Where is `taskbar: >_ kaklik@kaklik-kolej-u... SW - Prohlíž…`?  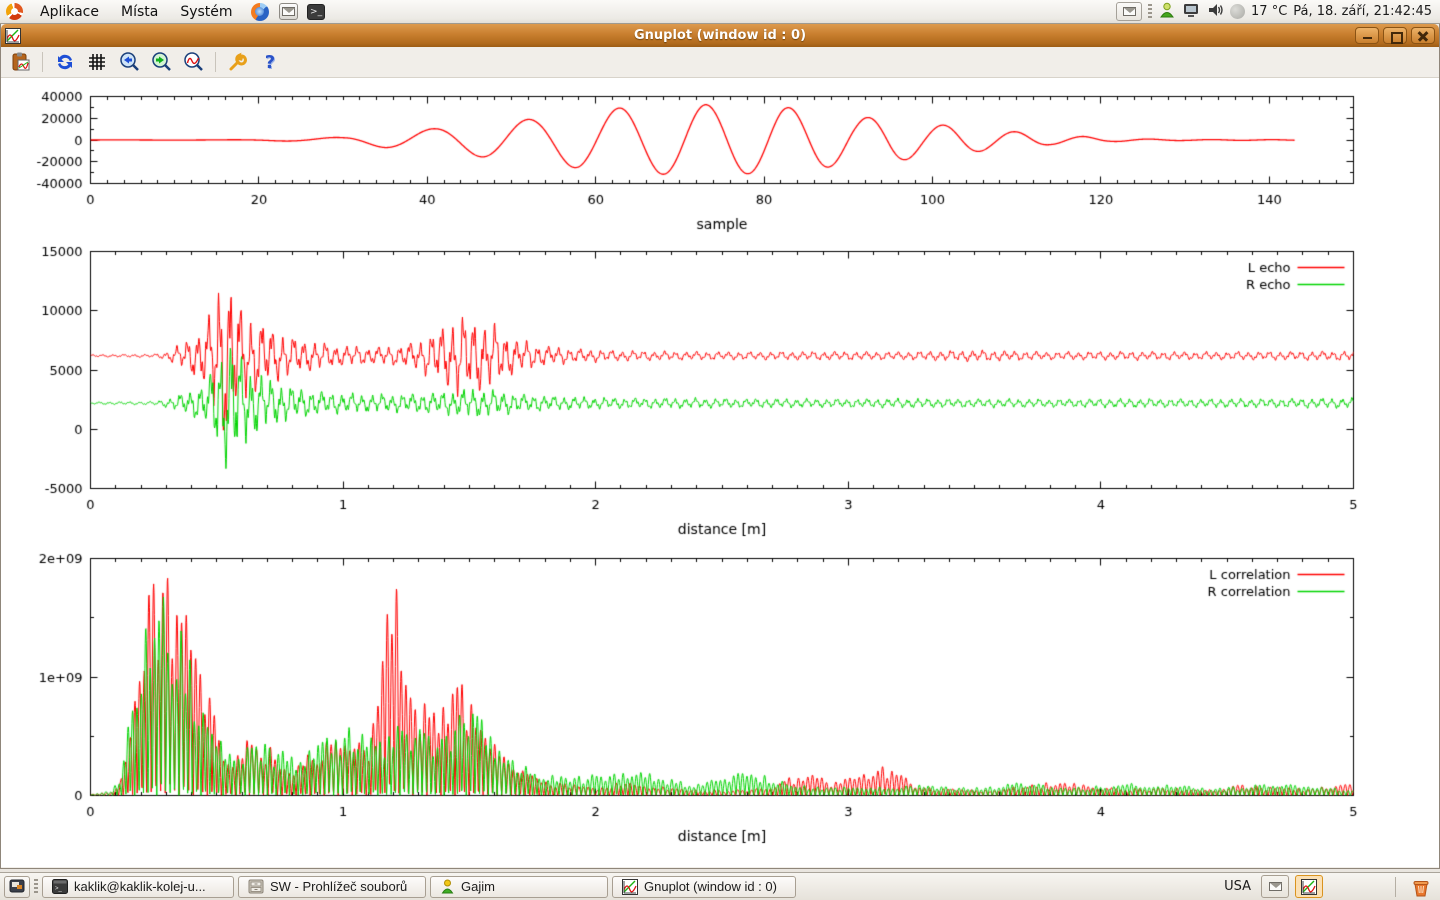 taskbar: >_ kaklik@kaklik-kolej-u... SW - Prohlíž… is located at coordinates (720, 886).